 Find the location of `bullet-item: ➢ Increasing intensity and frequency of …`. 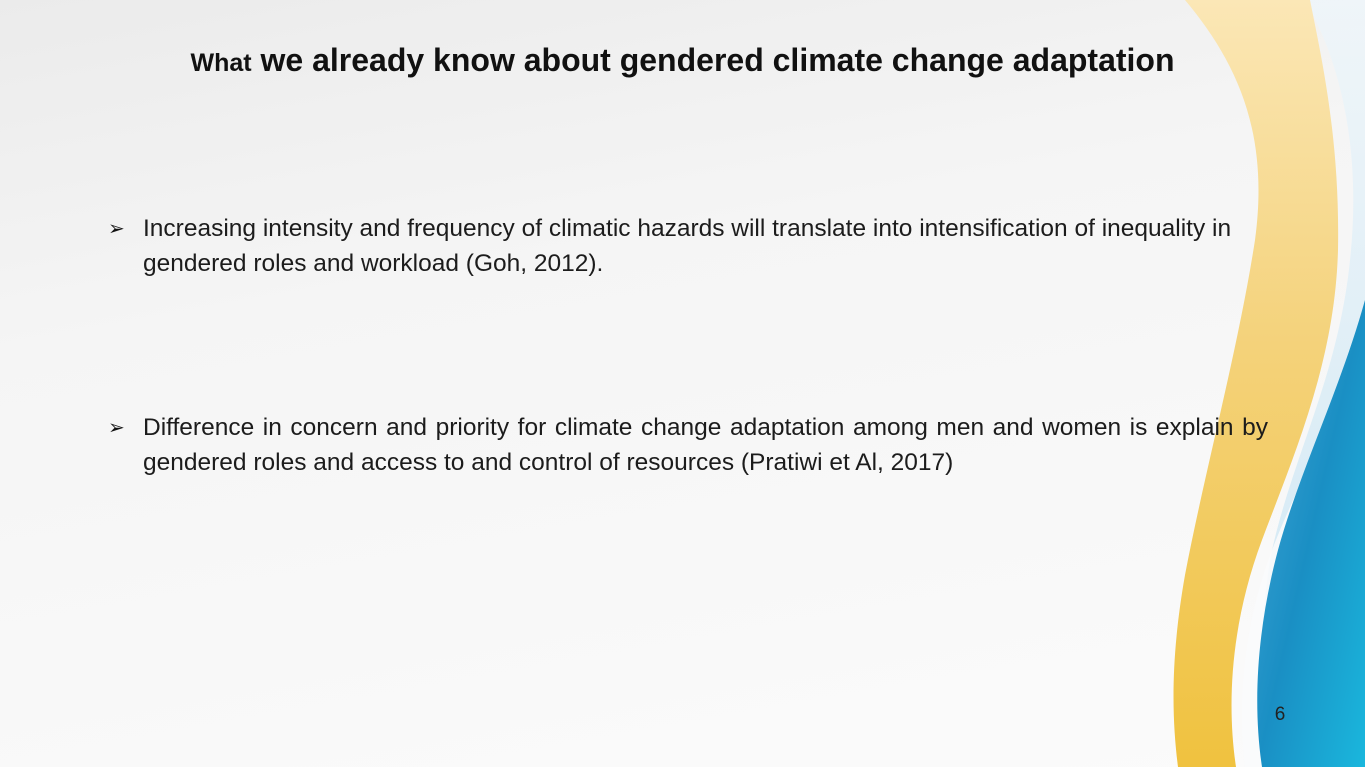

bullet-item: ➢ Increasing intensity and frequency of … is located at coordinates (688, 246).